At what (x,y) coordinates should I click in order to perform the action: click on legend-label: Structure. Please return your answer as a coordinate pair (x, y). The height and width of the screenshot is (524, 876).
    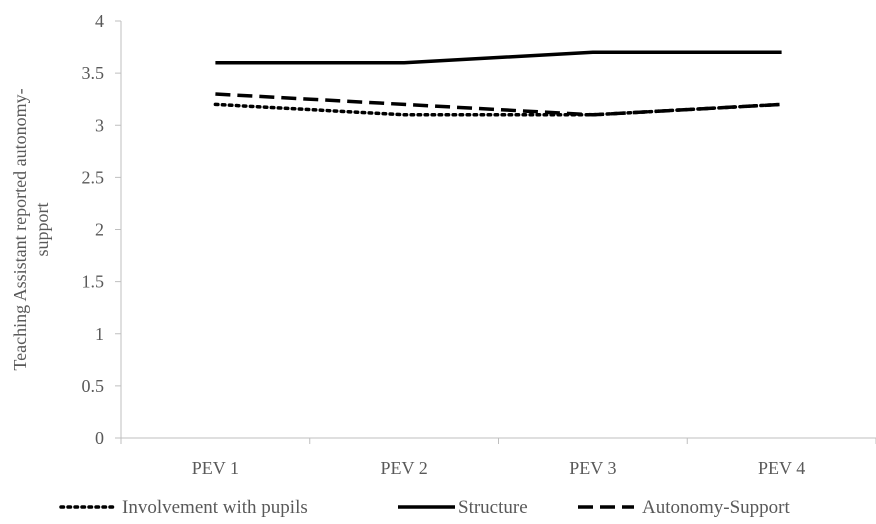
    Looking at the image, I should click on (493, 507).